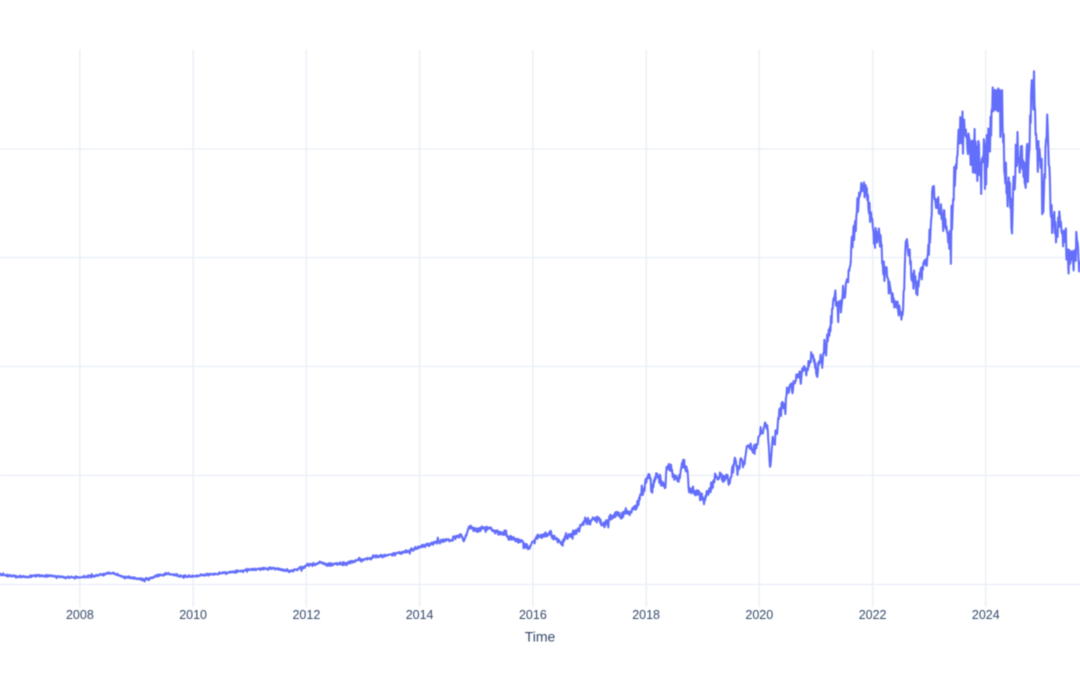  What do you see at coordinates (193, 615) in the screenshot?
I see `svg-text: 2010` at bounding box center [193, 615].